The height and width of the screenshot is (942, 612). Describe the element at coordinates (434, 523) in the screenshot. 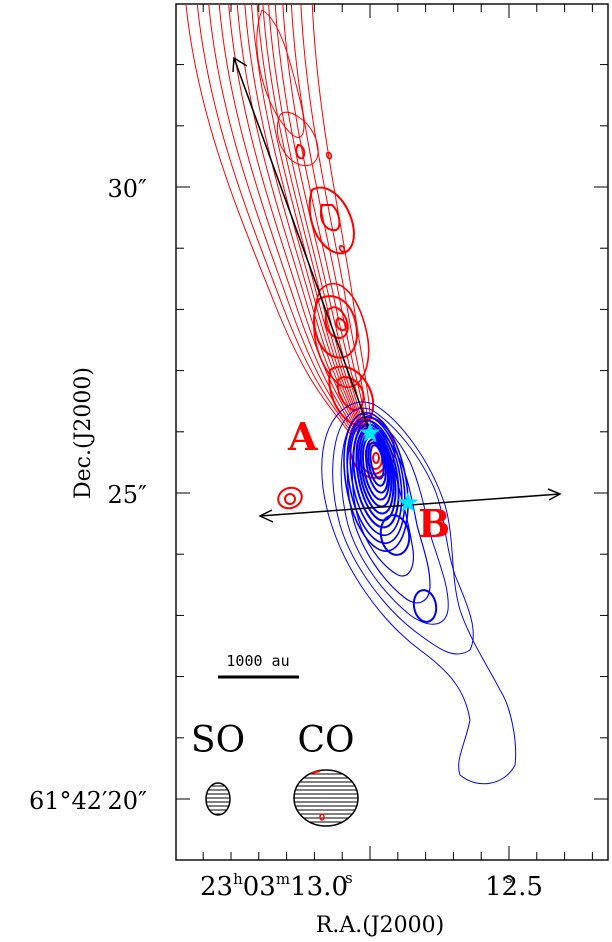

I see `source-label-b: B` at that location.